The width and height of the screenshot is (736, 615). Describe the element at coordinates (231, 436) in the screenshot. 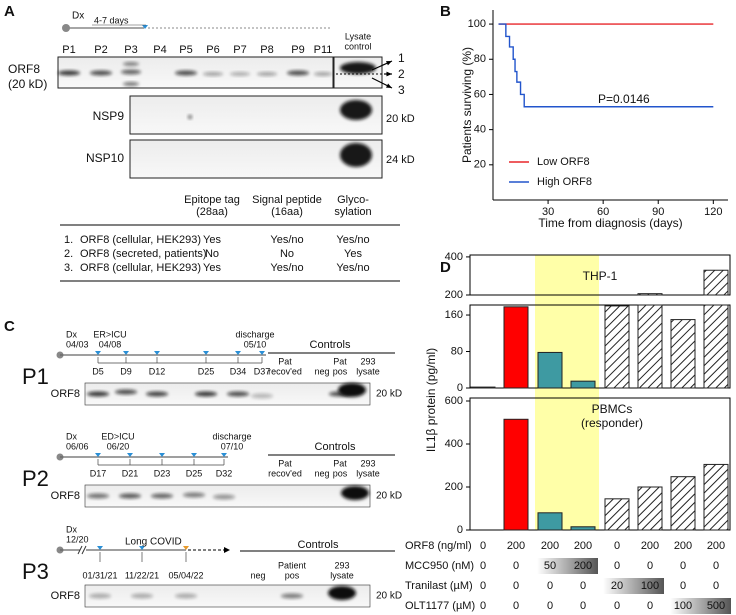

I see `event-label: discharge` at that location.